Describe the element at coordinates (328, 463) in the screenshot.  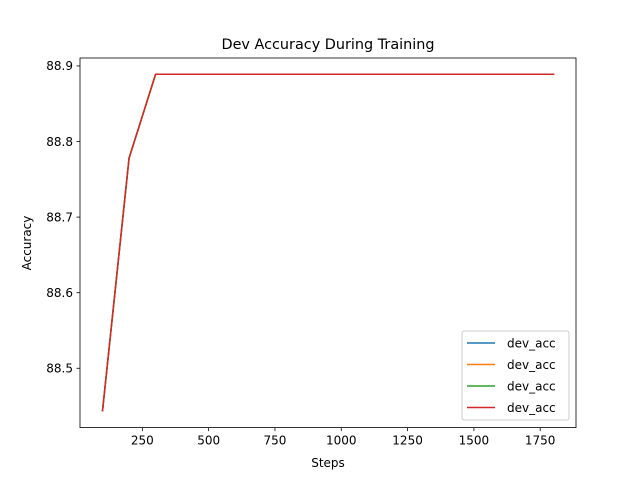
I see `x-axis-label: Steps` at that location.